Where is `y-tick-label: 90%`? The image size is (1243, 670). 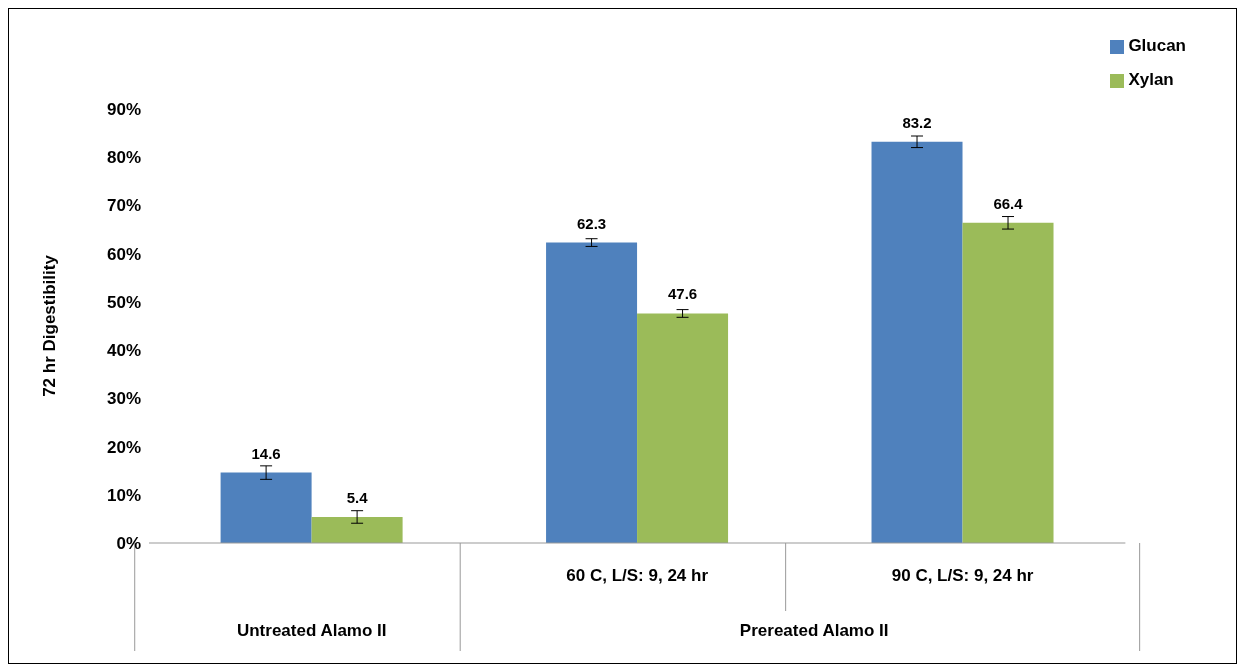
y-tick-label: 90% is located at coordinates (123, 110).